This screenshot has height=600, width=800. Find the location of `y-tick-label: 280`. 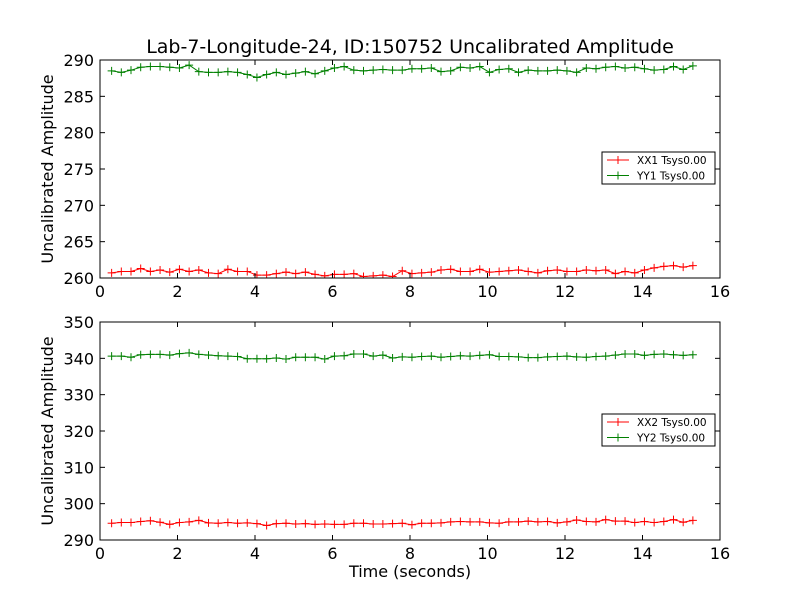

y-tick-label: 280 is located at coordinates (78, 133).